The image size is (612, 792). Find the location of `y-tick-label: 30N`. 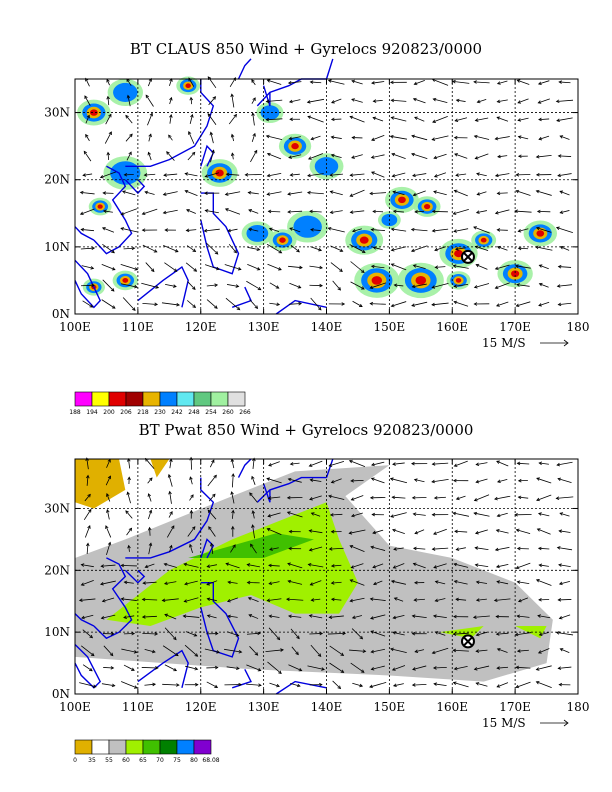

y-tick-label: 30N is located at coordinates (57, 508).